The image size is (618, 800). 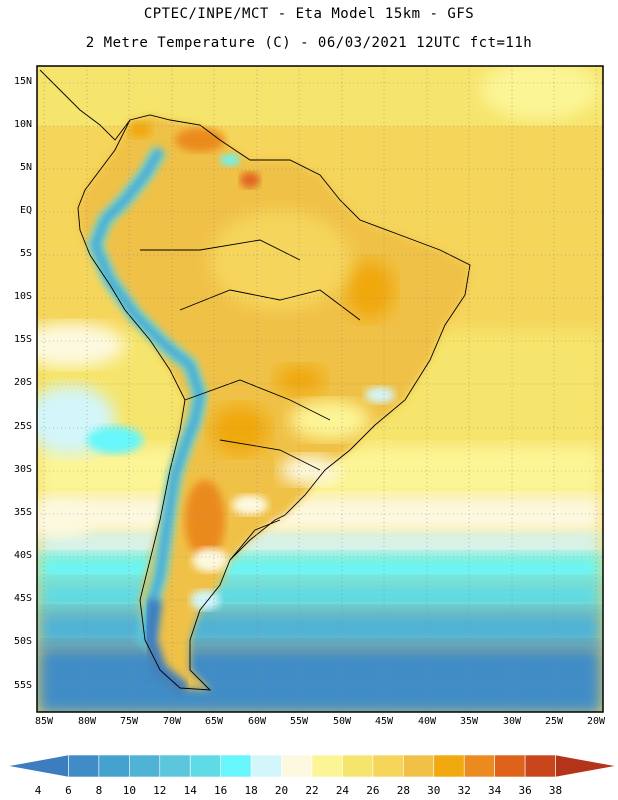 I want to click on colorbar-label: 16, so click(x=221, y=790).